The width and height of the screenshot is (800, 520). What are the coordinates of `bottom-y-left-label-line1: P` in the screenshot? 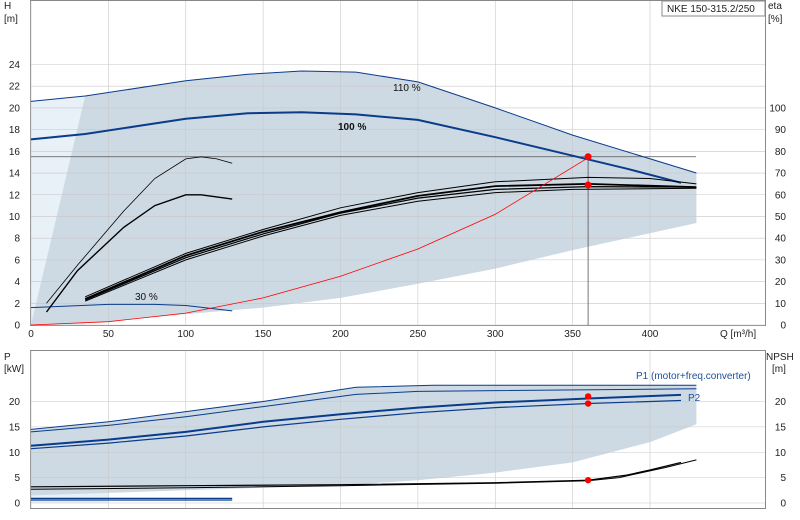 It's located at (7, 357).